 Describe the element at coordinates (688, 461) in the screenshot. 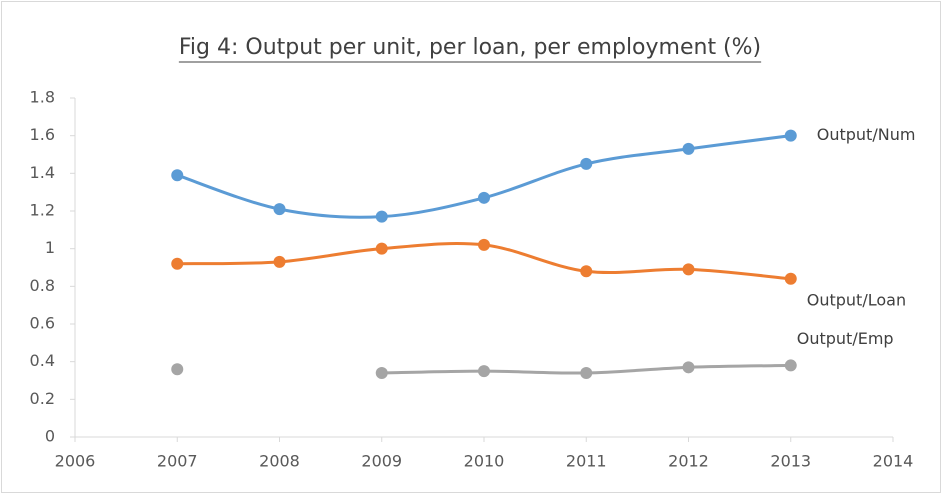

I see `x-tick-label: 2012` at that location.